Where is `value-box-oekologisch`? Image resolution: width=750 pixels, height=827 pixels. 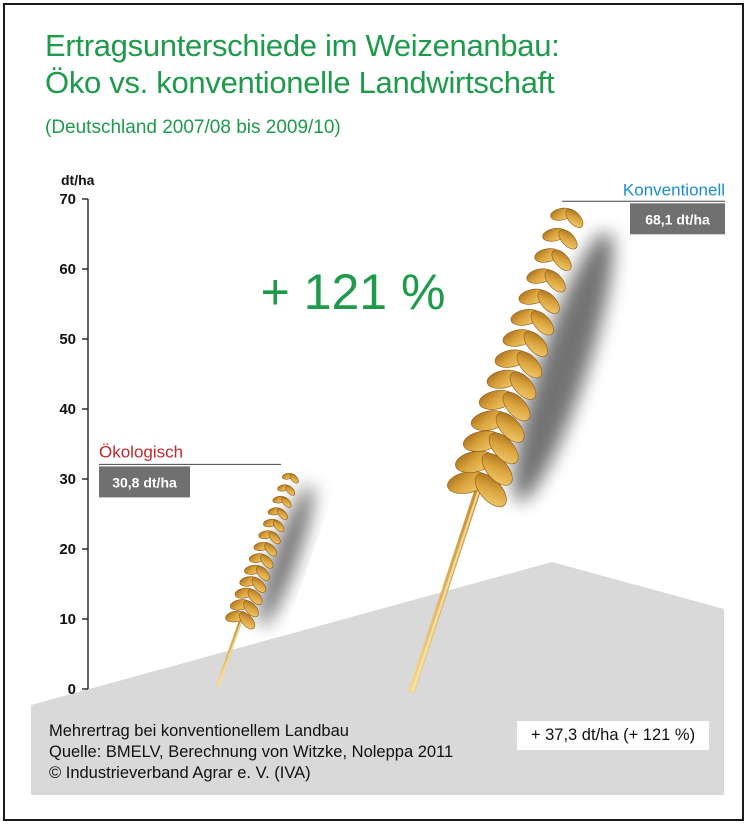
value-box-oekologisch is located at coordinates (144, 482).